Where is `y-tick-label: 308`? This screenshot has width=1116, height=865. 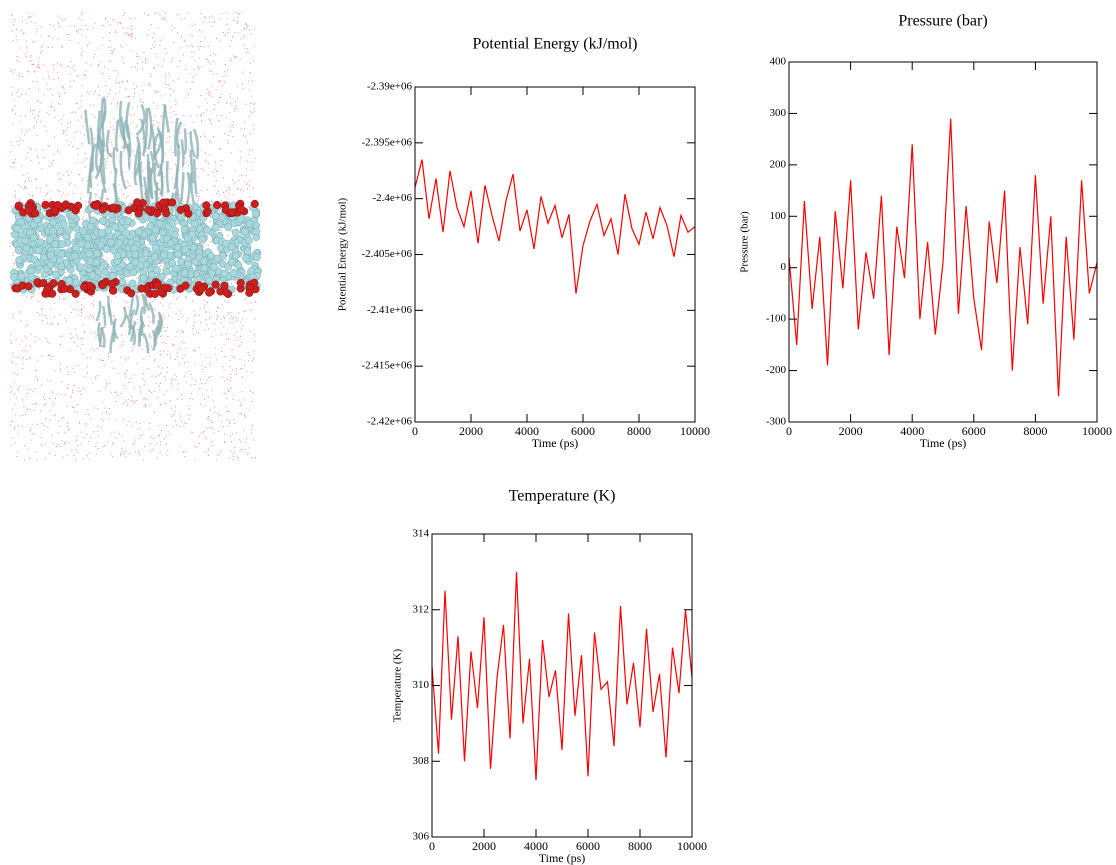
y-tick-label: 308 is located at coordinates (421, 761).